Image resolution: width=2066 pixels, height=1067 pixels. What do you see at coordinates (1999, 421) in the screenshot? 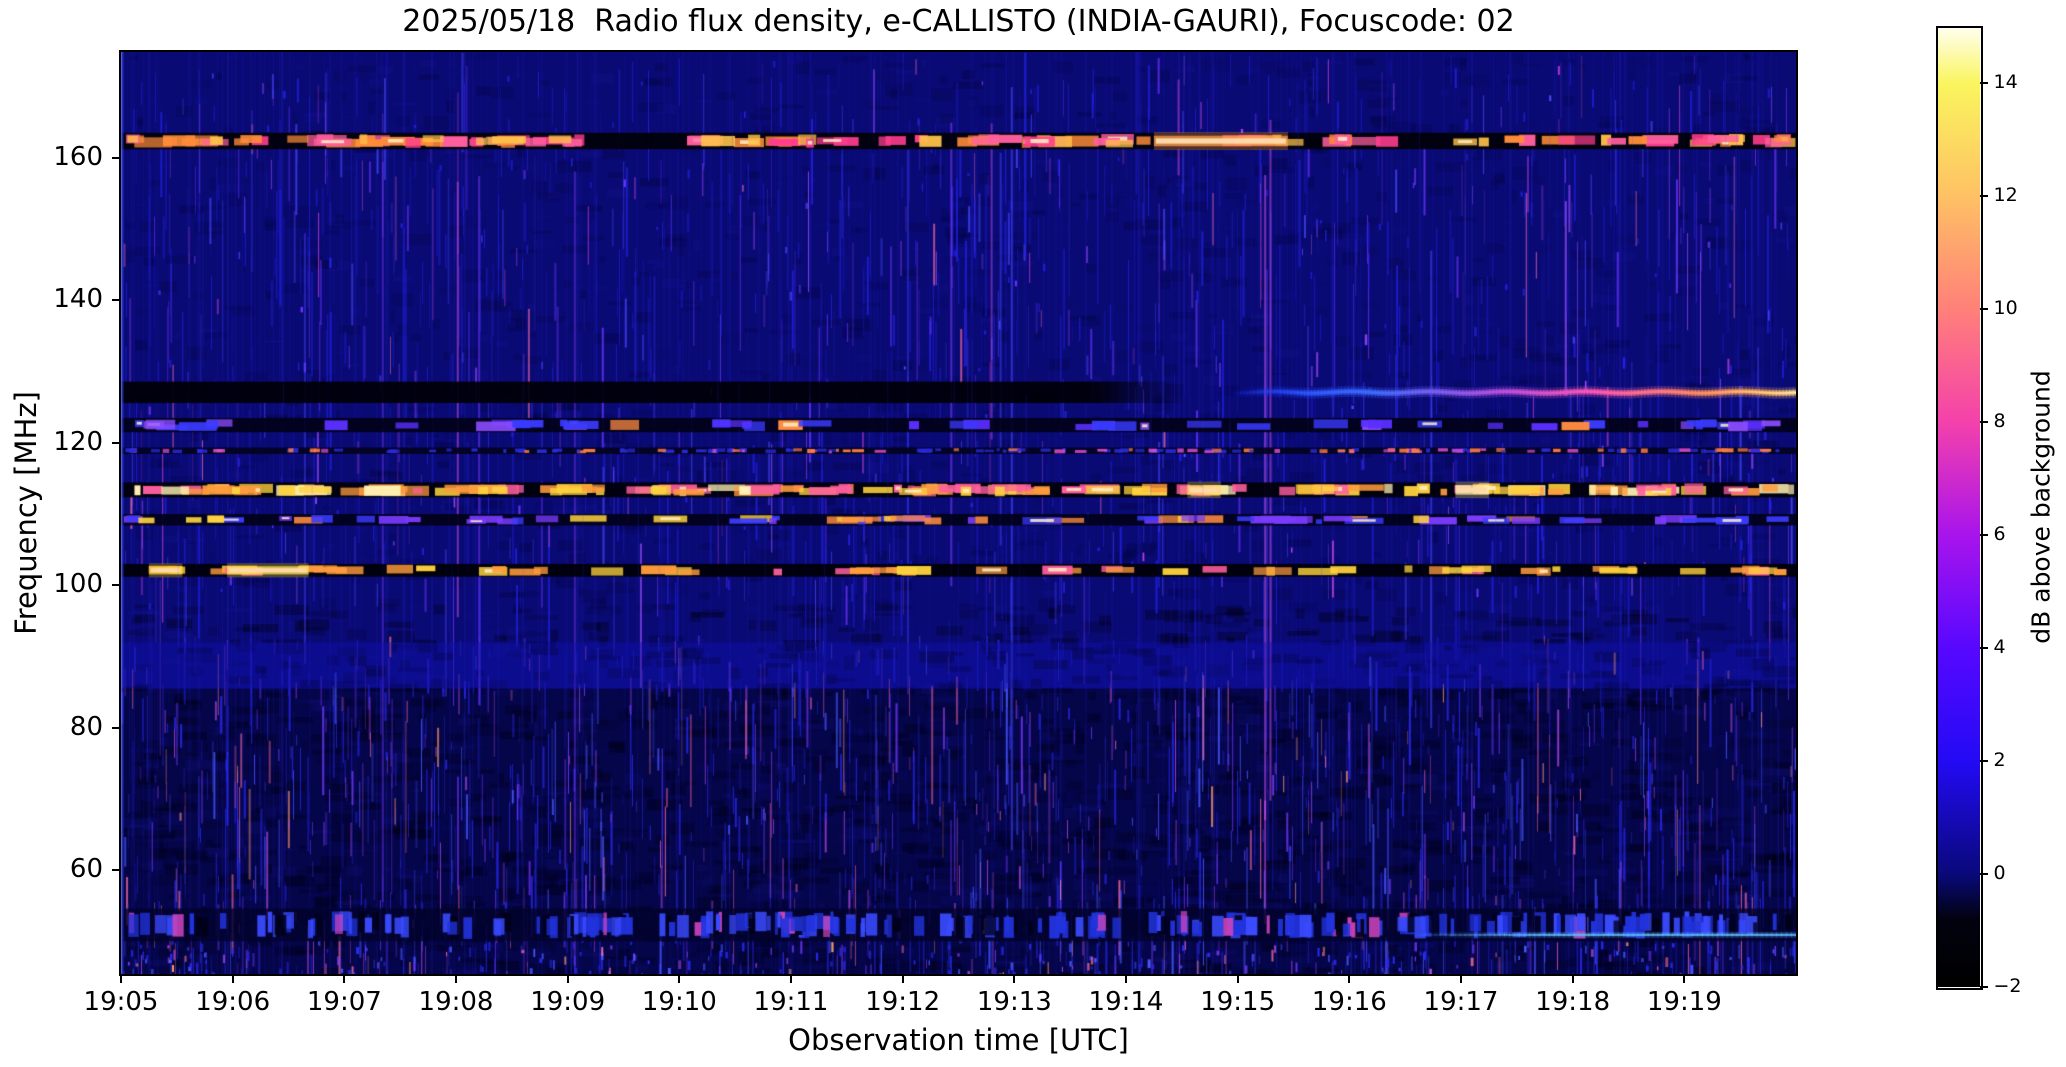
I see `colorbar-tick-label: 8` at bounding box center [1999, 421].